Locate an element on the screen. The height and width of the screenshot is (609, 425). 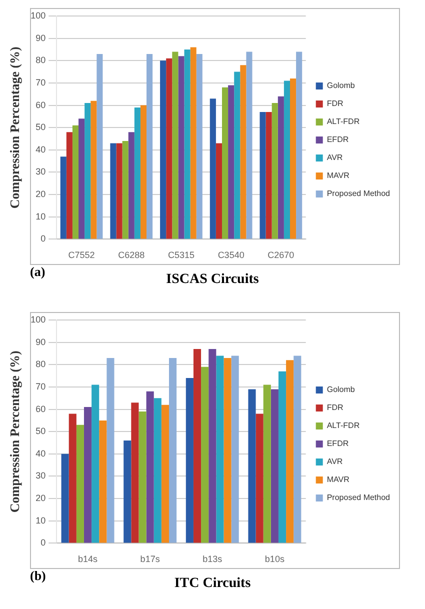
x-tick-label: C7552 is located at coordinates (81, 255).